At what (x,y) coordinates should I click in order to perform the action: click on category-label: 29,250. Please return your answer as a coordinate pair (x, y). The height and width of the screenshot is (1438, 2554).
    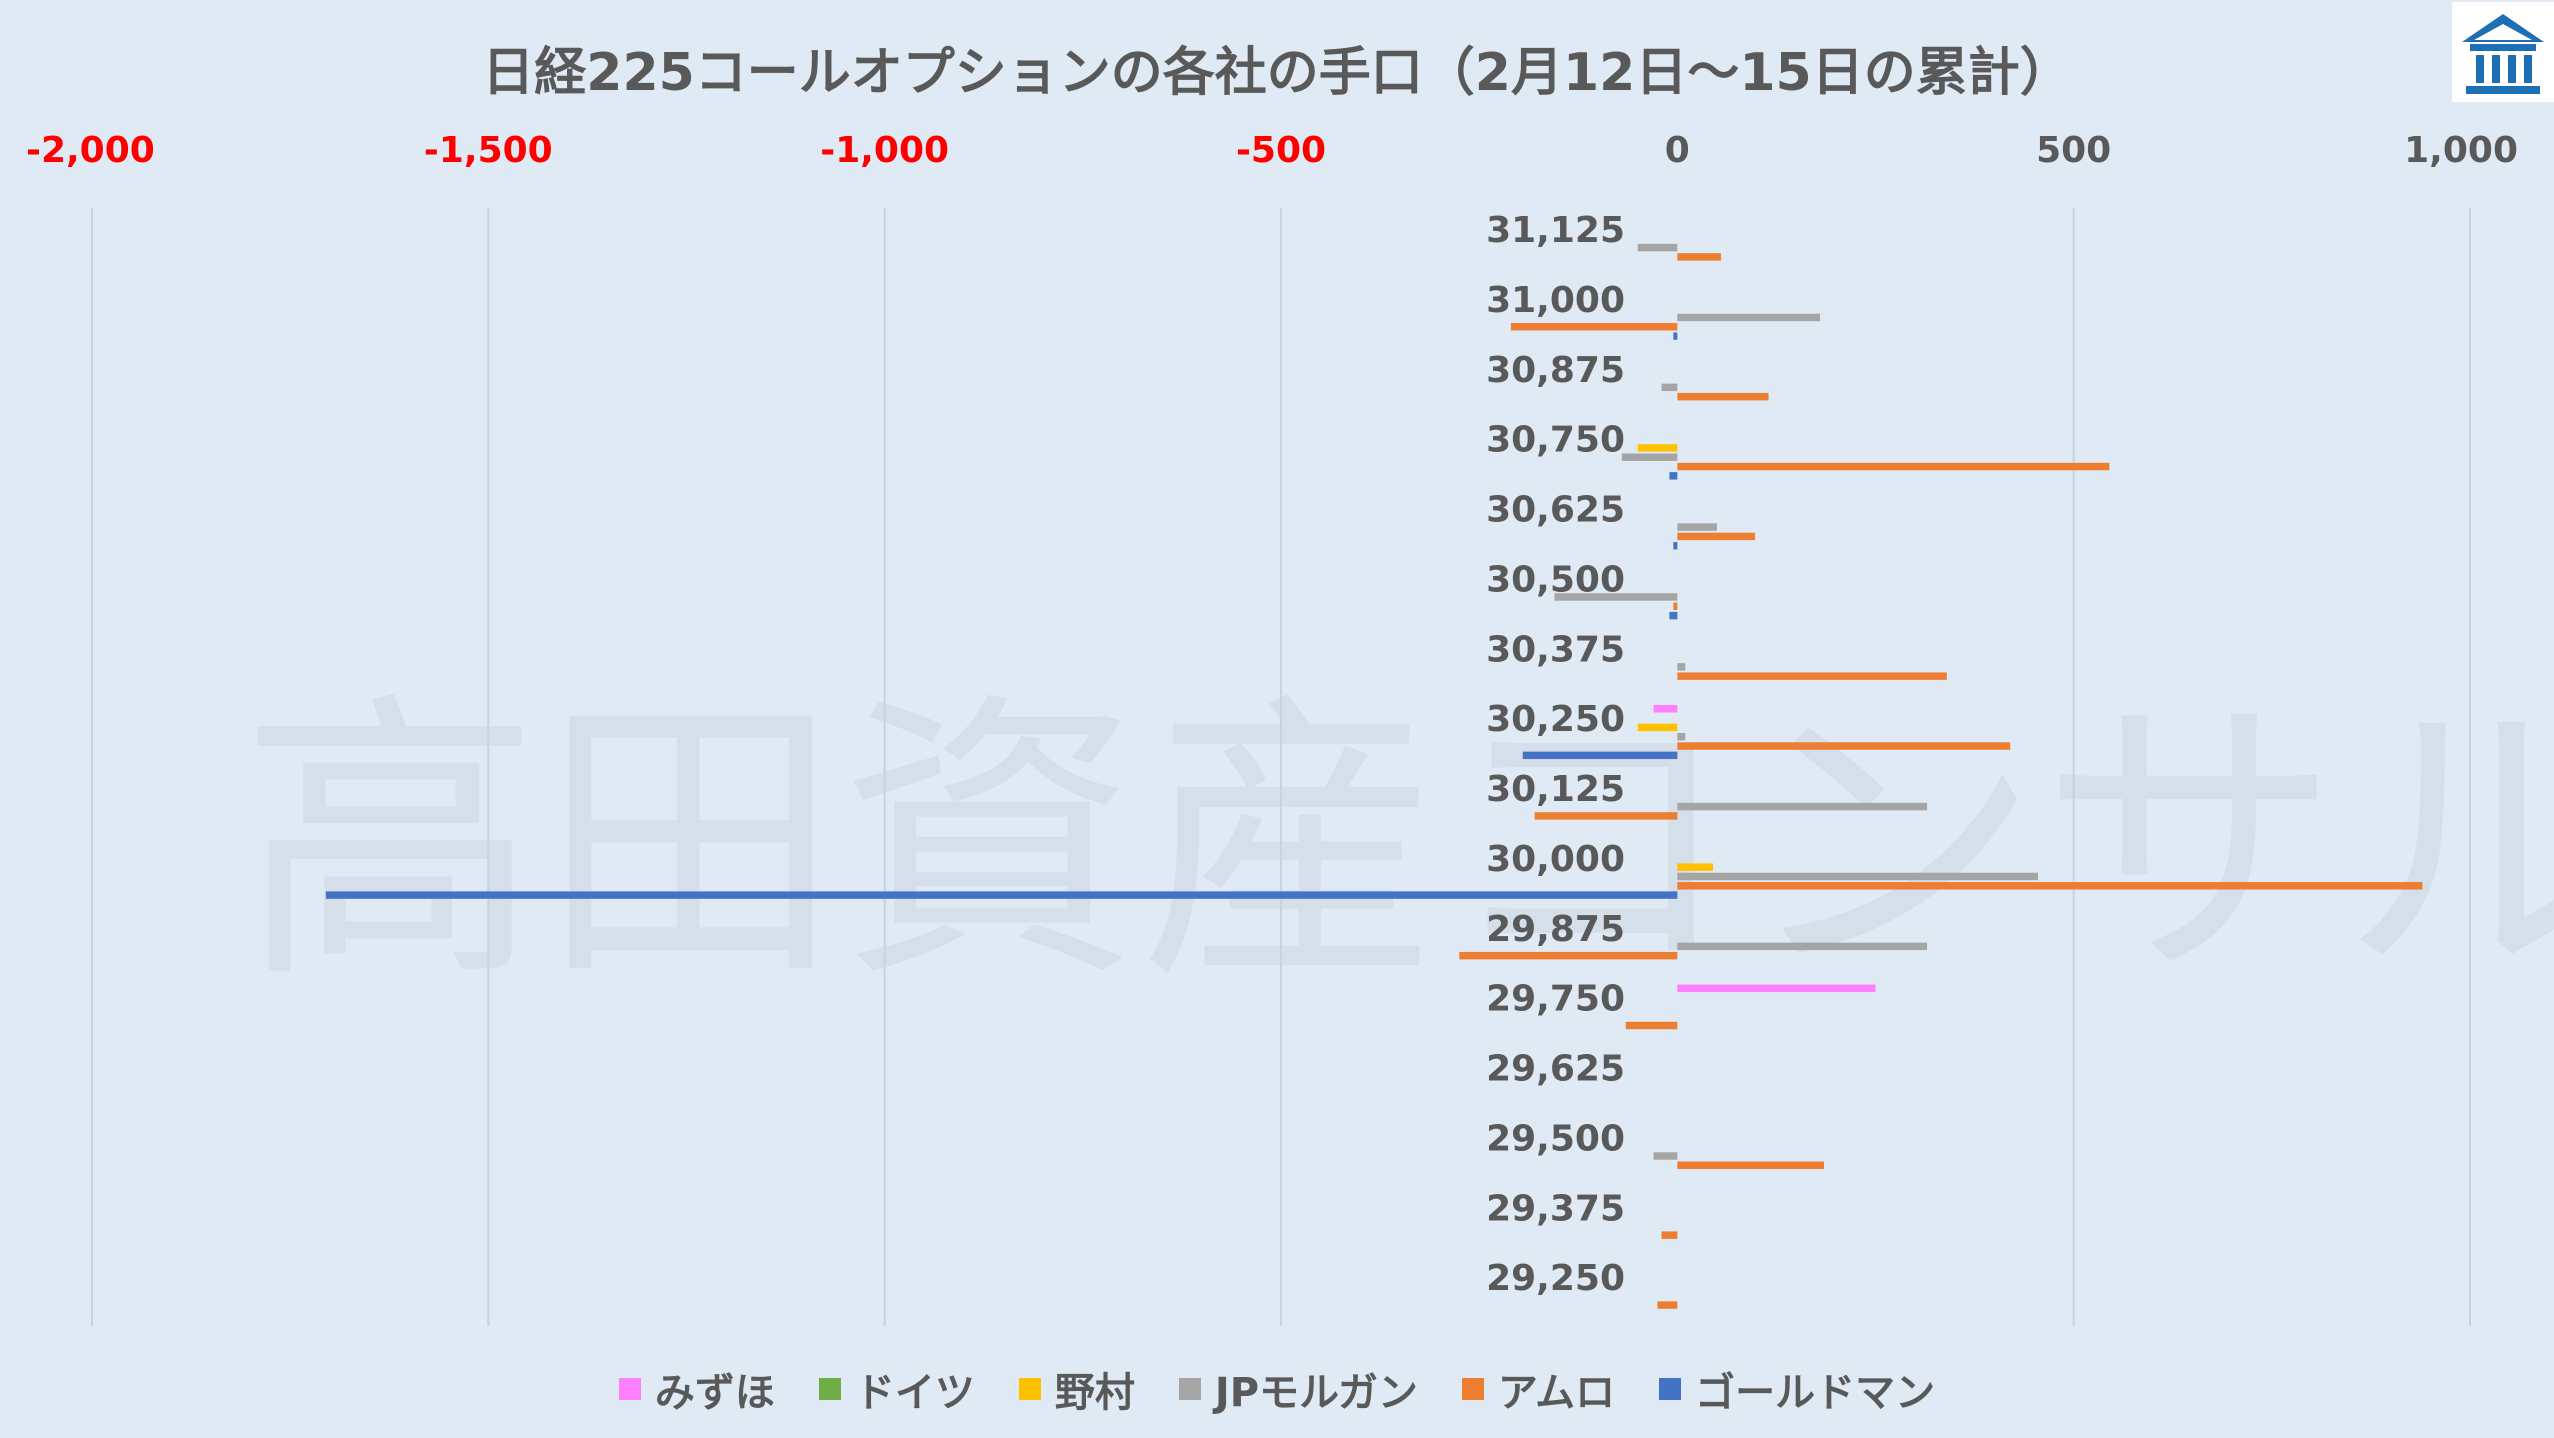
    Looking at the image, I should click on (1555, 1278).